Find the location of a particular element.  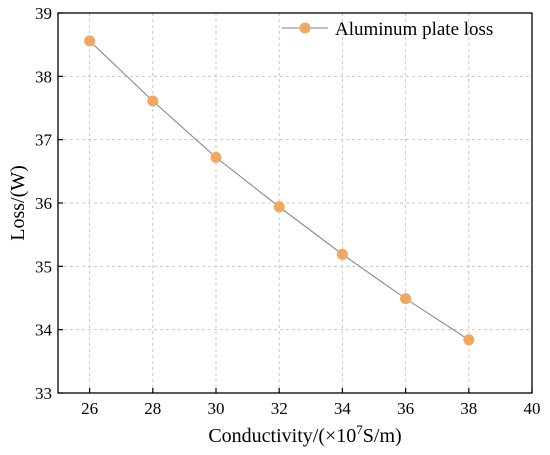

x-tick-label: 26 is located at coordinates (89, 408).